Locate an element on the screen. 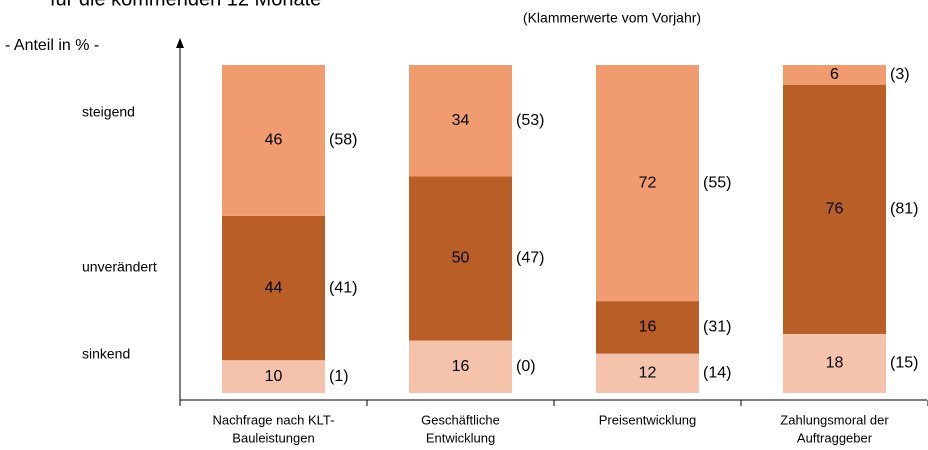  data-label: 10 is located at coordinates (274, 376).